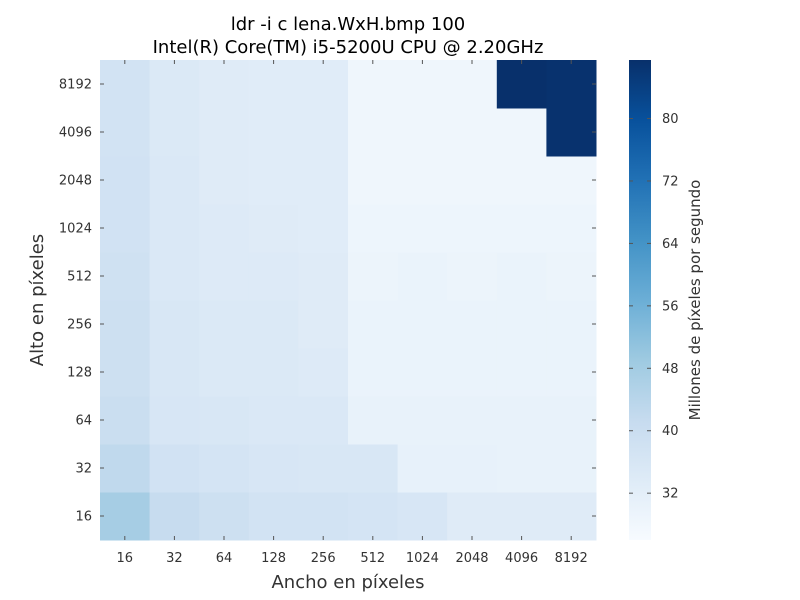  What do you see at coordinates (670, 369) in the screenshot?
I see `colorbar-tick-label: 48` at bounding box center [670, 369].